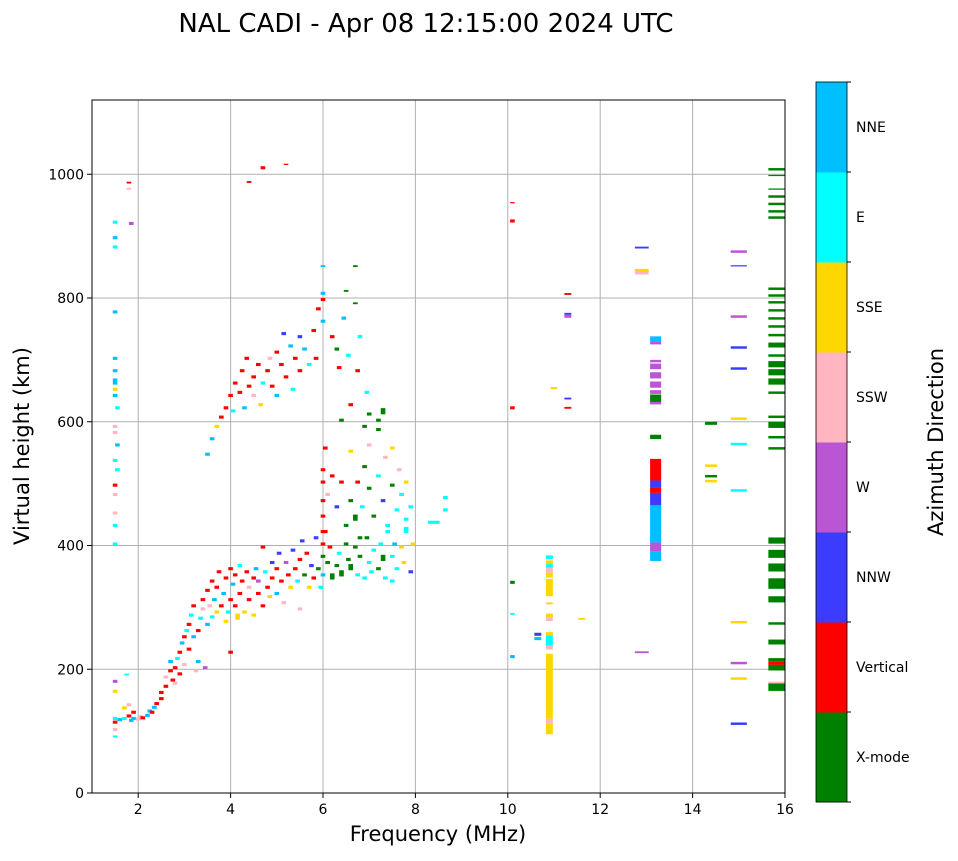  Describe the element at coordinates (415, 810) in the screenshot. I see `x-tick-label: 8` at that location.